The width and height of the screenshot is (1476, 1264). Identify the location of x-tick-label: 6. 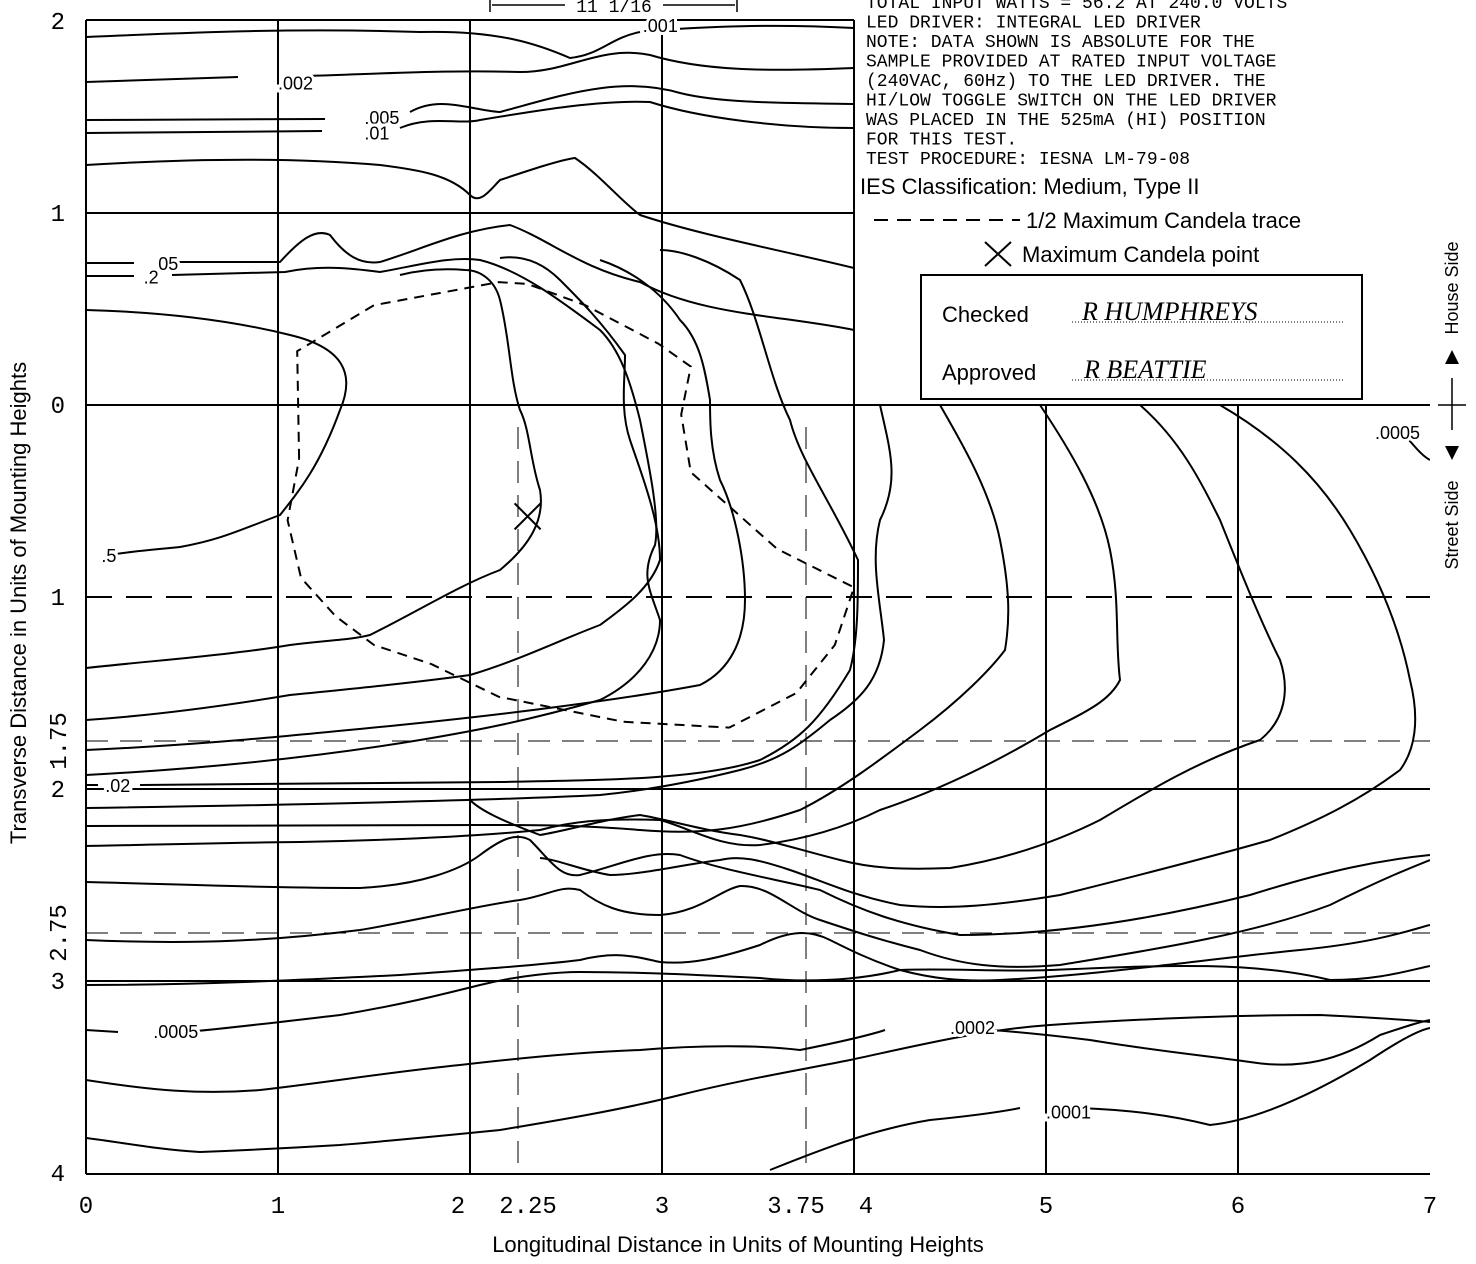
(1238, 1207).